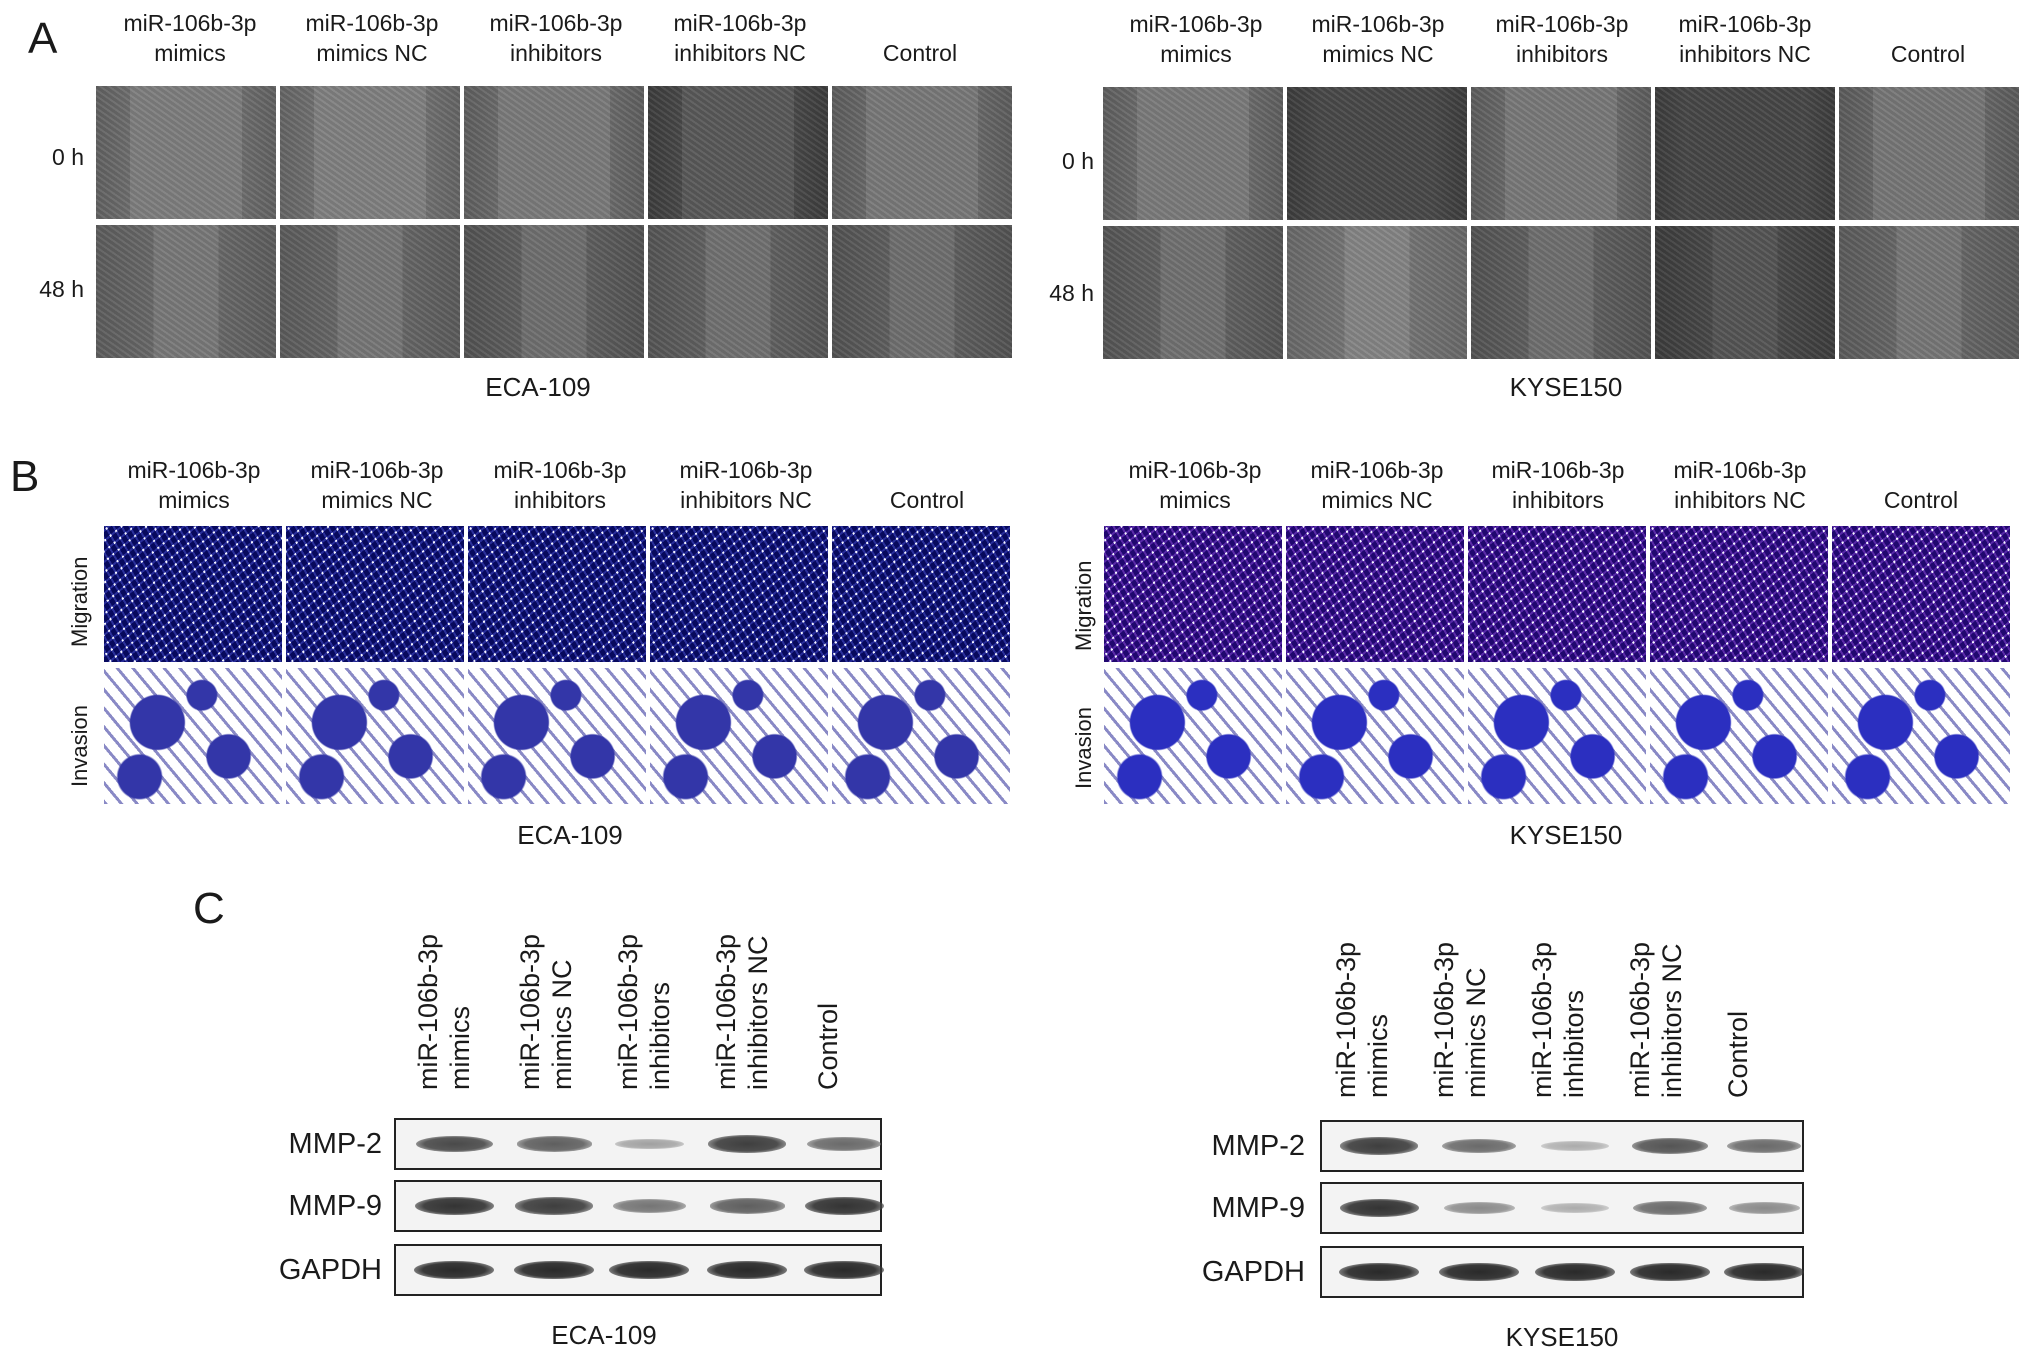 The image size is (2032, 1364). I want to click on panel-a-right-col-2: miR-106b-3p inhibitors, so click(1562, 39).